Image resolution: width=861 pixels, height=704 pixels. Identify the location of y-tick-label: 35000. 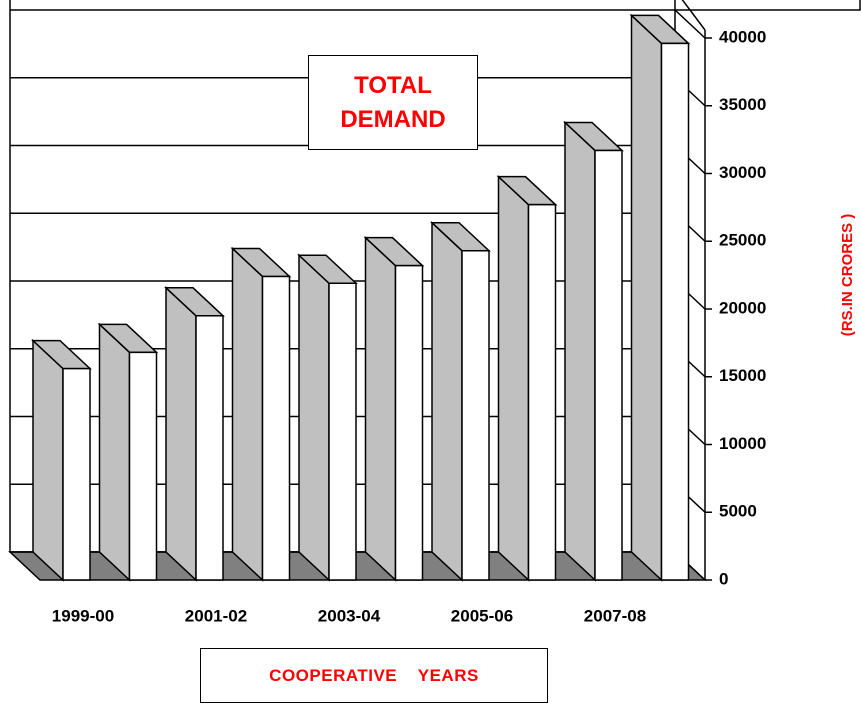
(742, 104).